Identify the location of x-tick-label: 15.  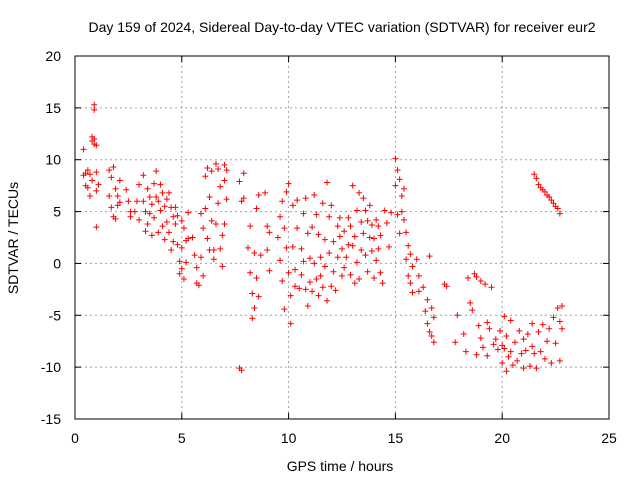
(396, 438).